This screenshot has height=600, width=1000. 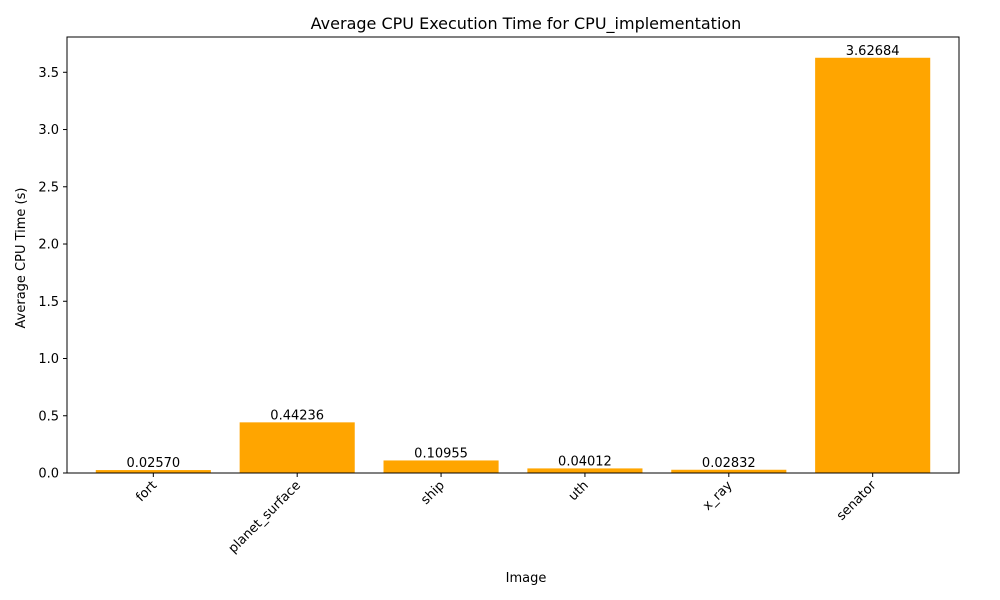 What do you see at coordinates (48, 187) in the screenshot?
I see `y-tick-label: 2.5` at bounding box center [48, 187].